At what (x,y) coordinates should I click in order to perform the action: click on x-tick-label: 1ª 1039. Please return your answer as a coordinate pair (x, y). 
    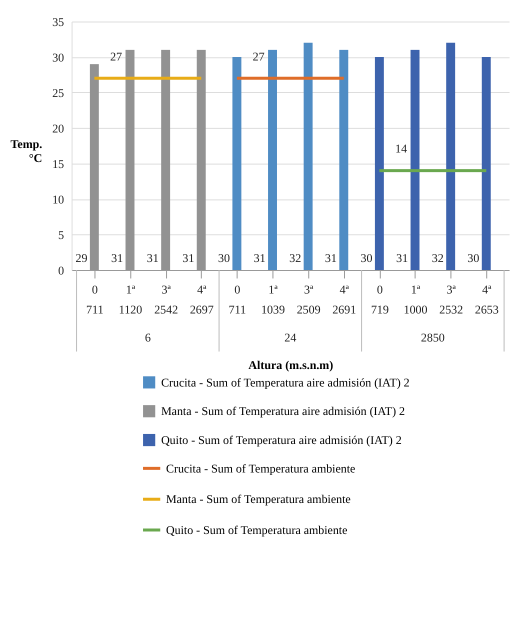
    Looking at the image, I should click on (273, 299).